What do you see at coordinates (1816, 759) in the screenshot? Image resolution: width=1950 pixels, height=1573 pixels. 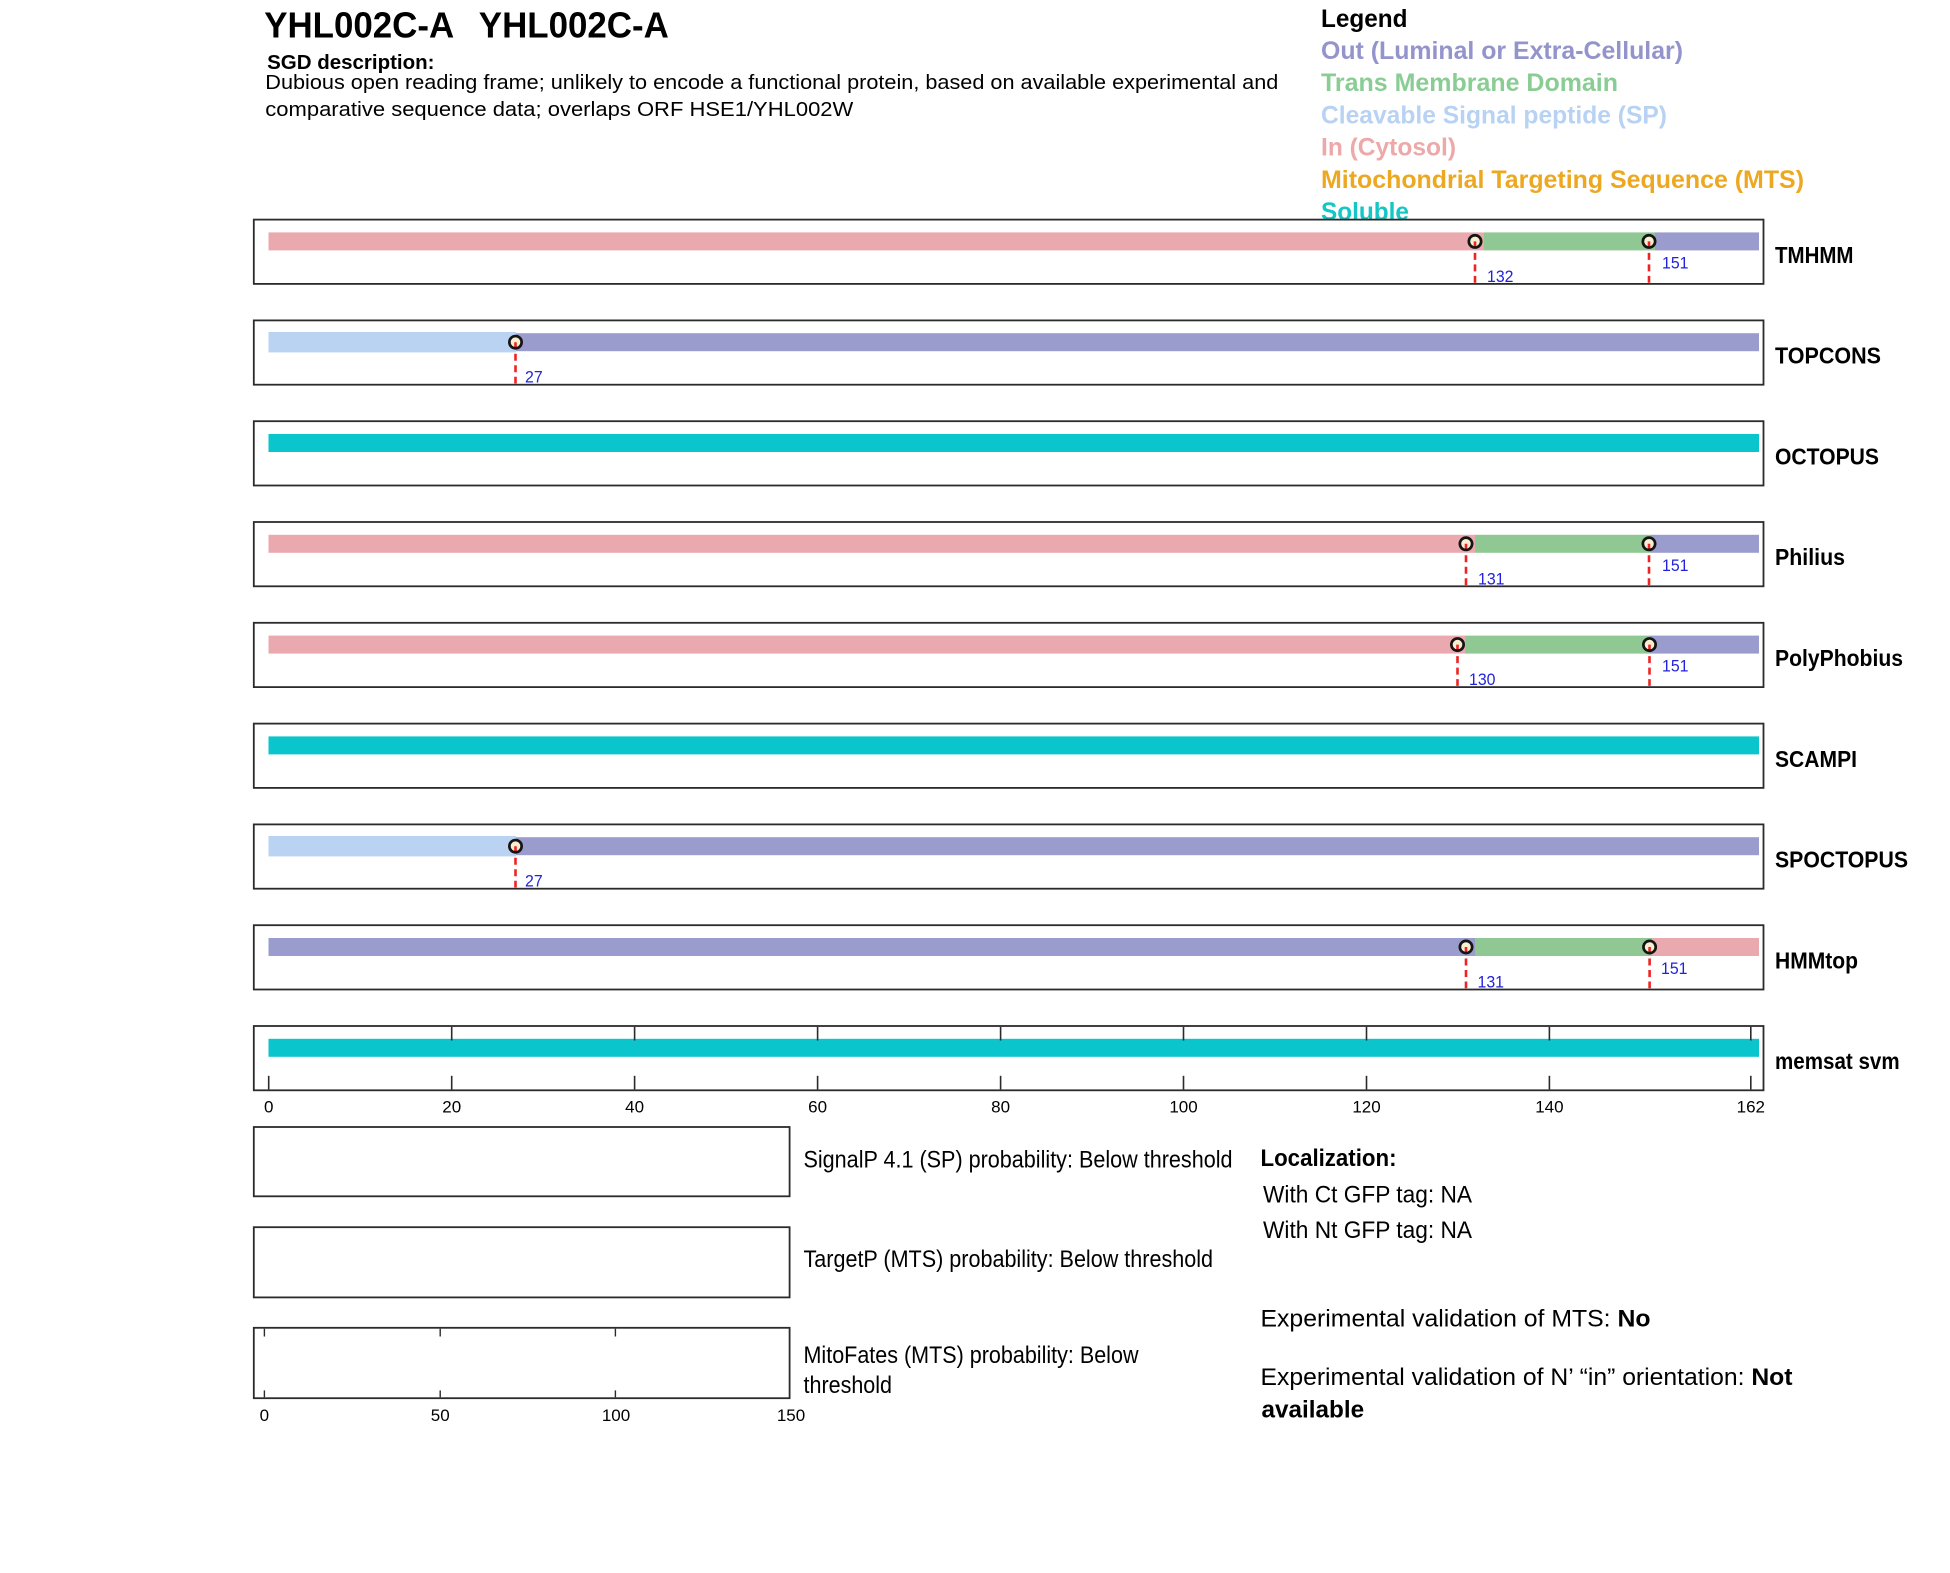 I see `svg-text: SCAMPI` at bounding box center [1816, 759].